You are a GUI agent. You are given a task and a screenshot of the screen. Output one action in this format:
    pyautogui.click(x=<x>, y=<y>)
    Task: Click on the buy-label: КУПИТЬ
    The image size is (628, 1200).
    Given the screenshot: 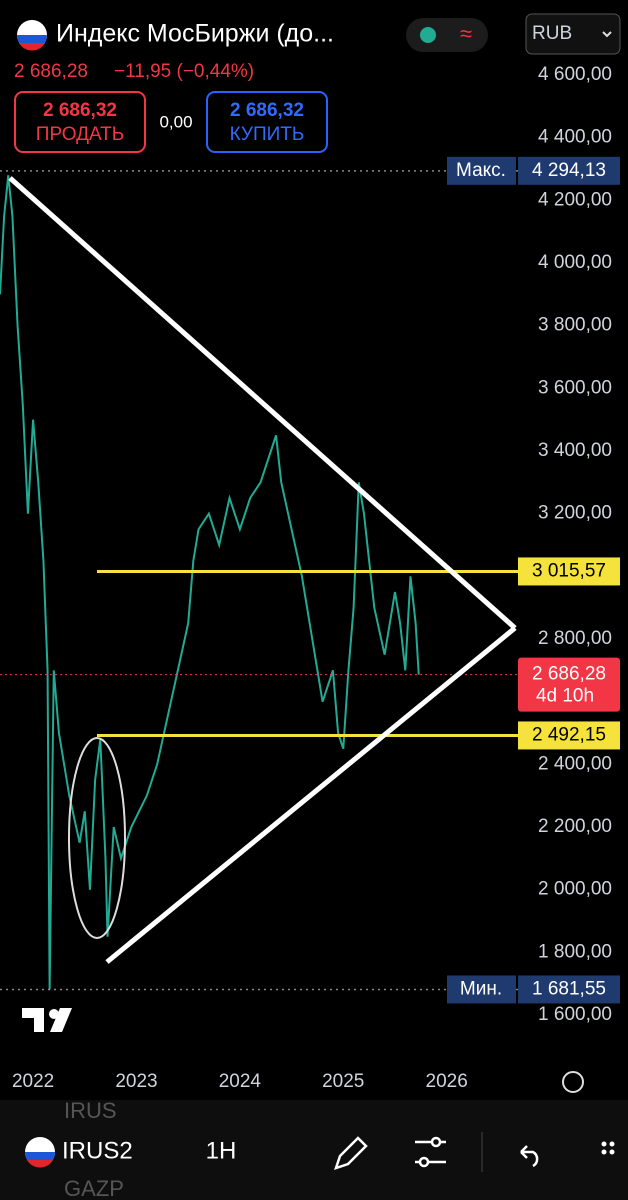 What is the action you would take?
    pyautogui.click(x=267, y=134)
    